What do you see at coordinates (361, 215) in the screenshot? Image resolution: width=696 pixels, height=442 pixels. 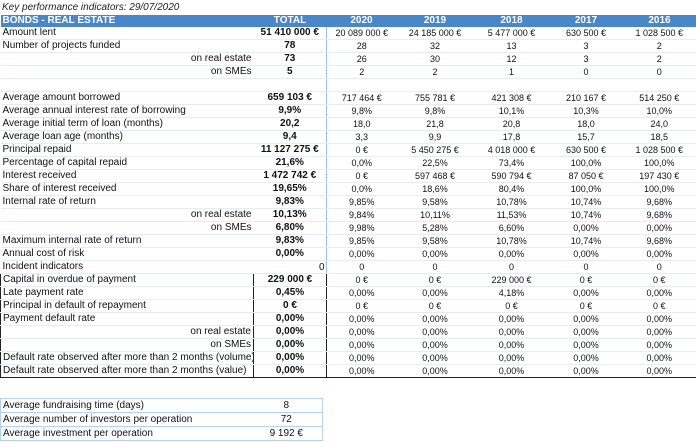 I see `row-year-value: 9,84%` at bounding box center [361, 215].